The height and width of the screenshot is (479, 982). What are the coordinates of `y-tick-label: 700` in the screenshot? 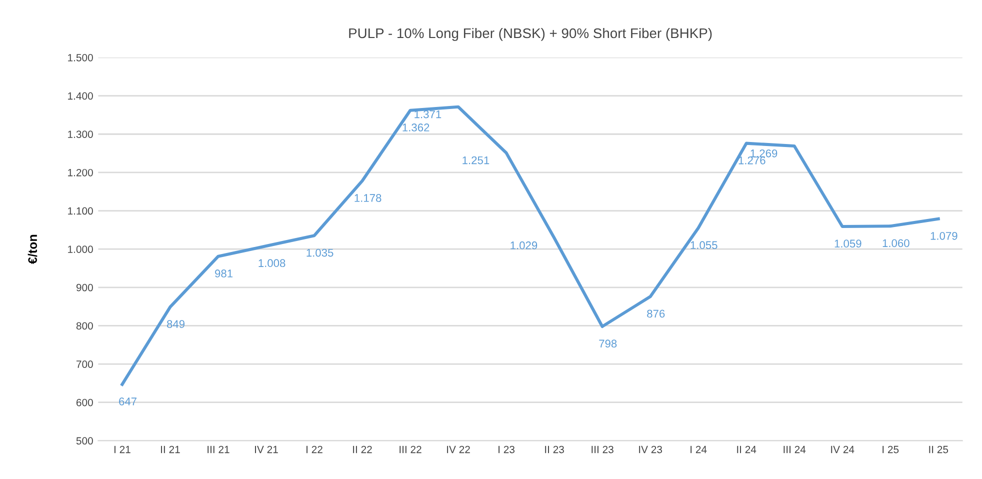 It's located at (84, 364).